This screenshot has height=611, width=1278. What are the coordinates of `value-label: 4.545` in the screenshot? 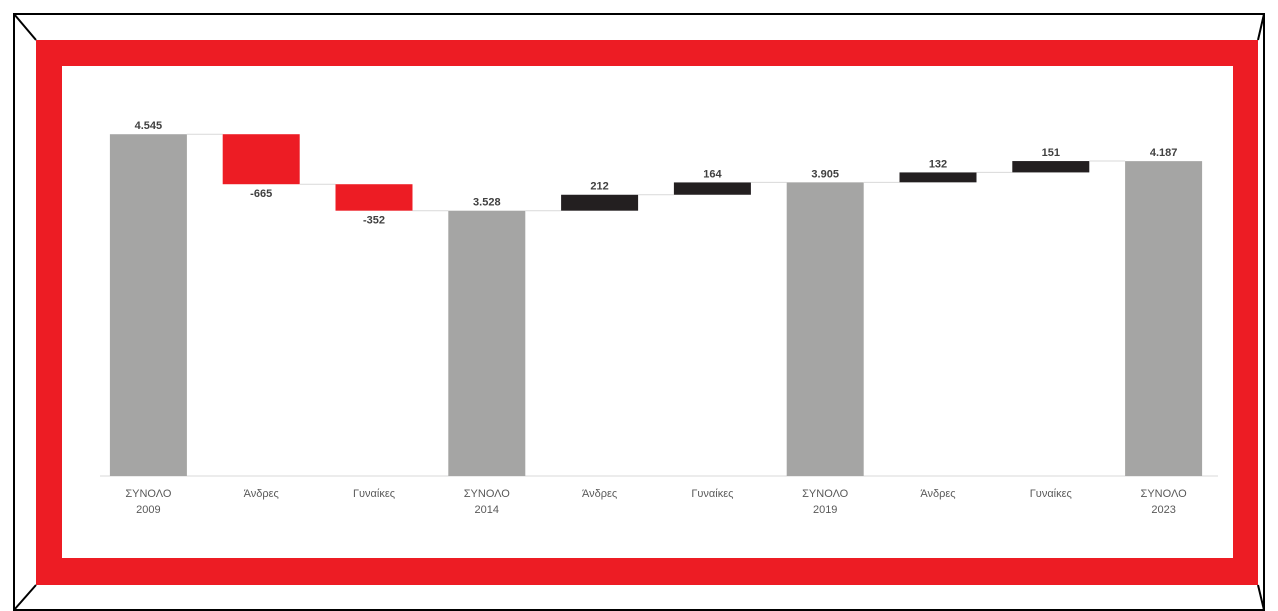 It's located at (149, 126).